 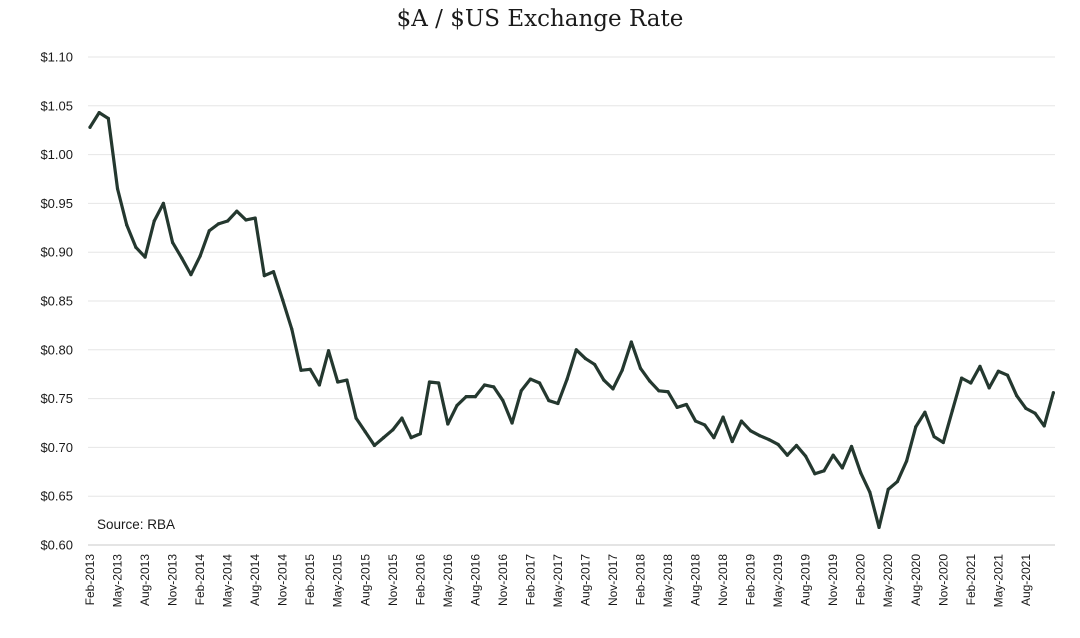 What do you see at coordinates (778, 581) in the screenshot?
I see `x-tick-label: May-2019` at bounding box center [778, 581].